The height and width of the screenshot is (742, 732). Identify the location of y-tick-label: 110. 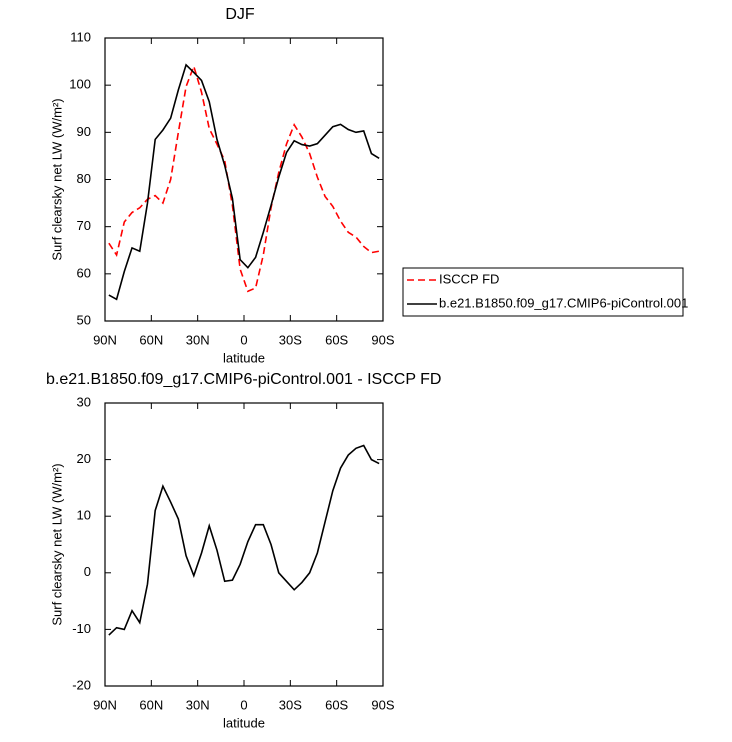
(80, 36).